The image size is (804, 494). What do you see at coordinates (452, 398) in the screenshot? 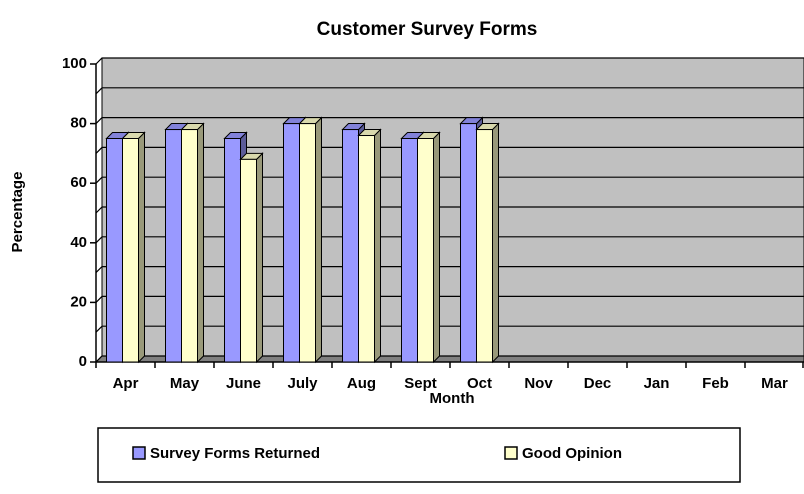
I see `x-axis-label: Month` at bounding box center [452, 398].